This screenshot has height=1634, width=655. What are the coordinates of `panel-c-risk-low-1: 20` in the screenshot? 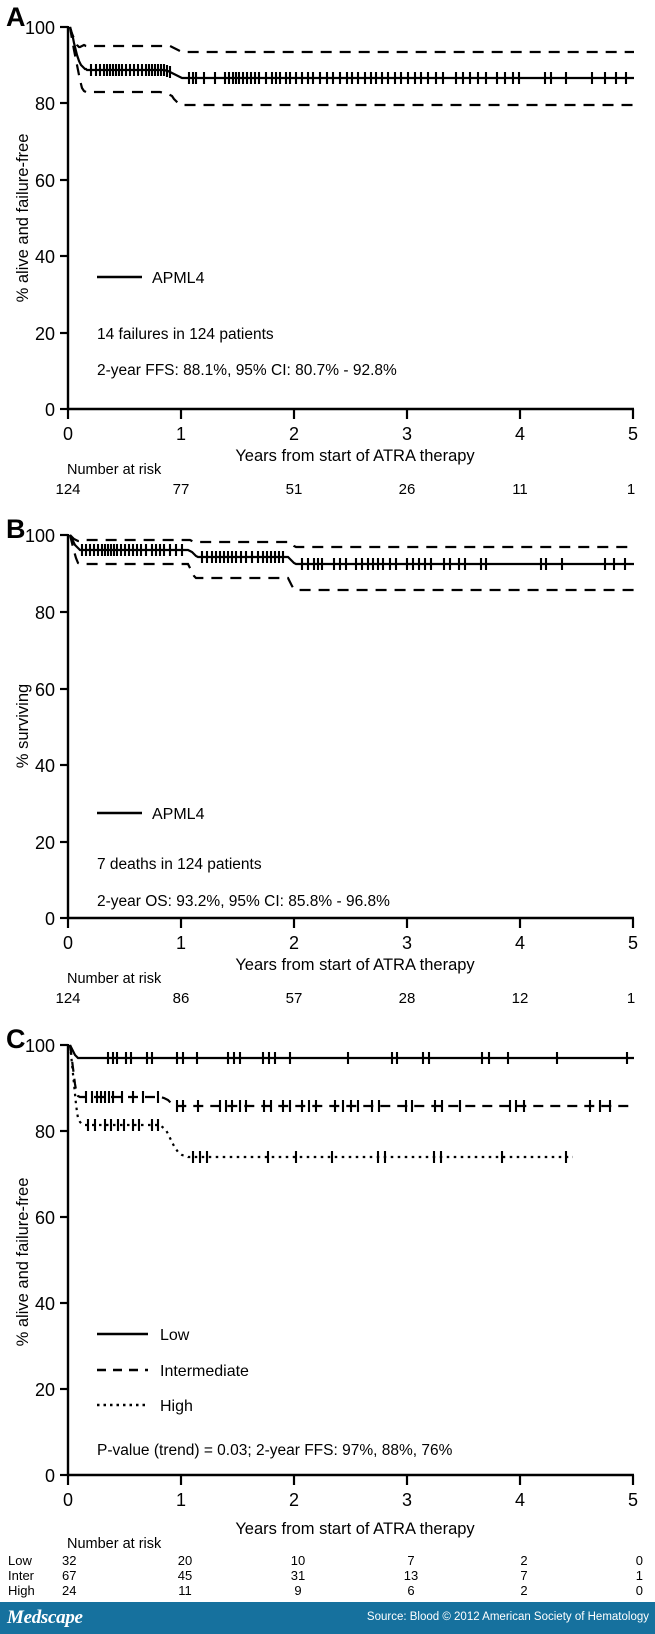 It's located at (185, 1560).